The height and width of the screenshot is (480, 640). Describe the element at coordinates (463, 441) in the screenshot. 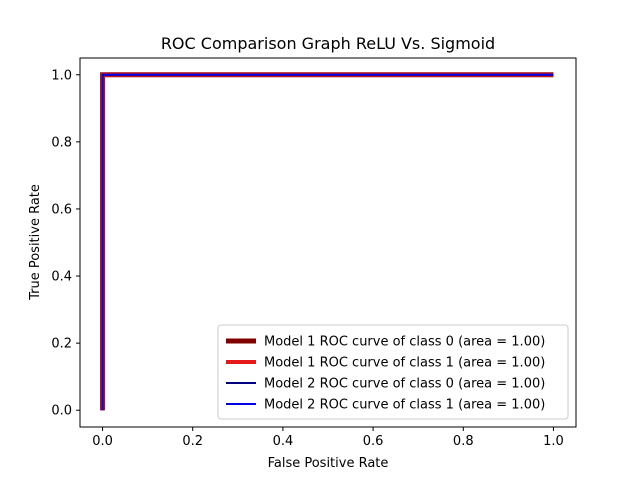

I see `x-tick-label: 0.8` at that location.